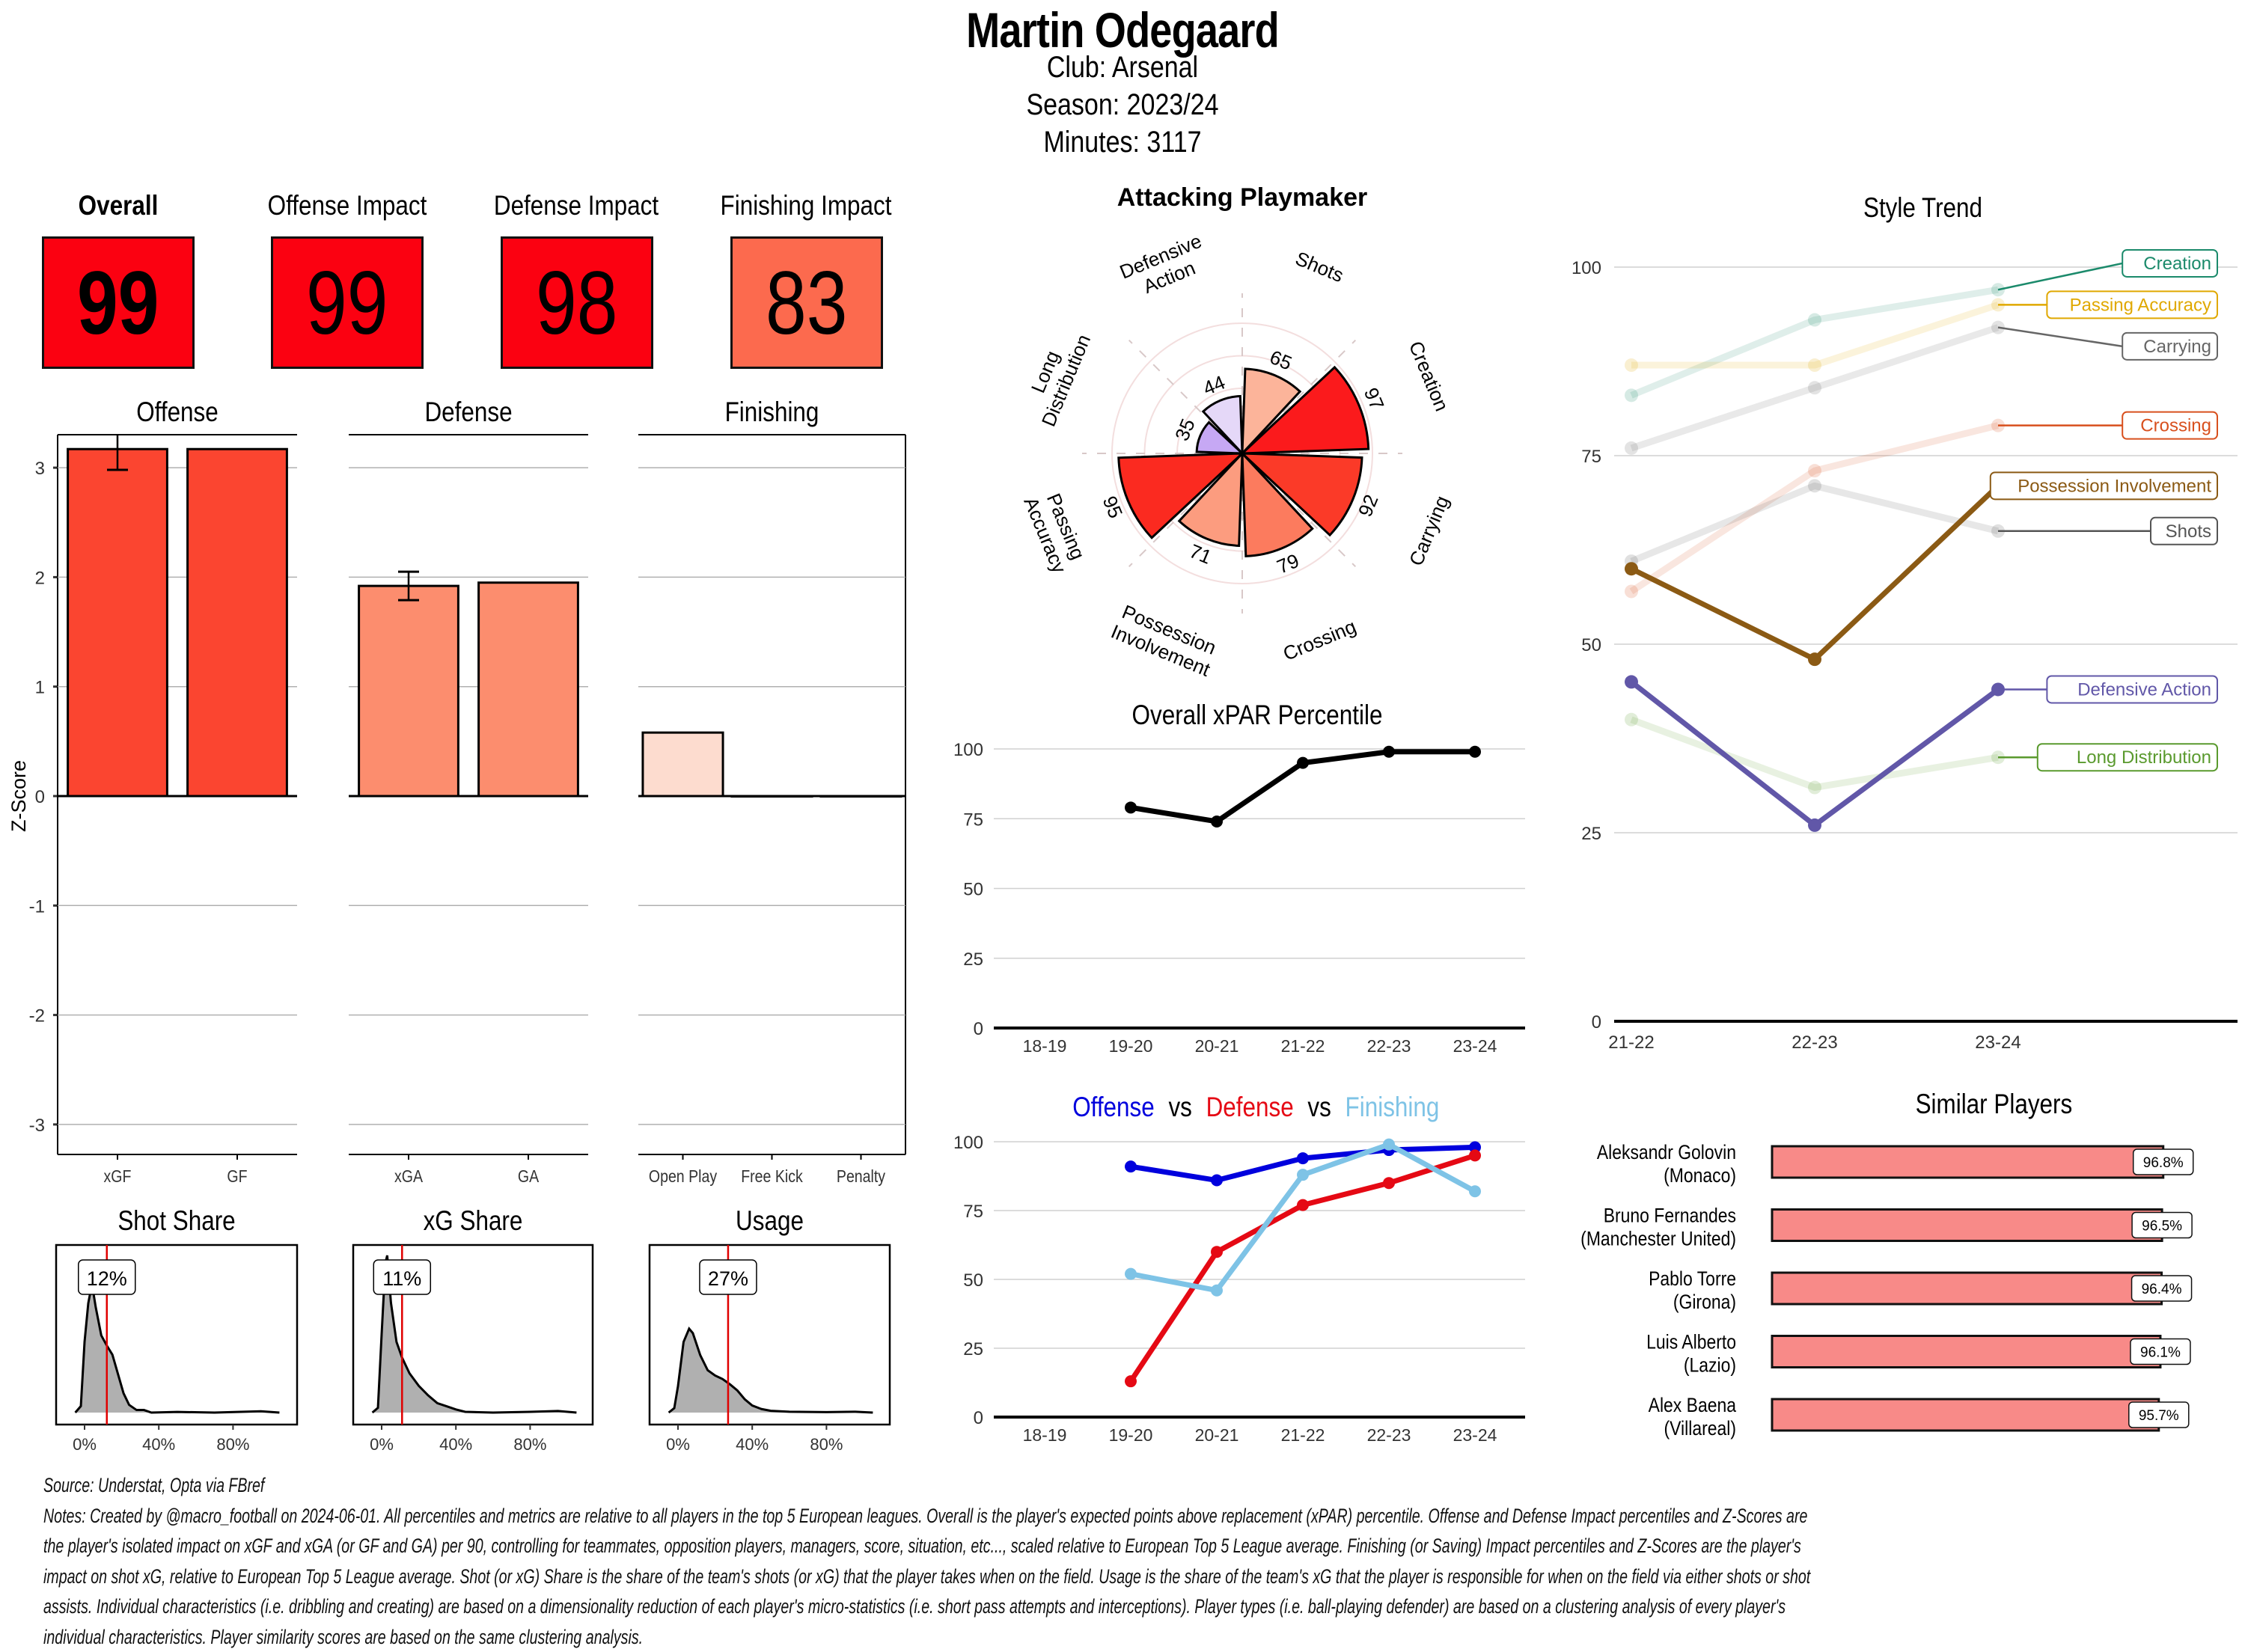 This screenshot has width=2245, height=1652. I want to click on y-tick-label: 50, so click(973, 890).